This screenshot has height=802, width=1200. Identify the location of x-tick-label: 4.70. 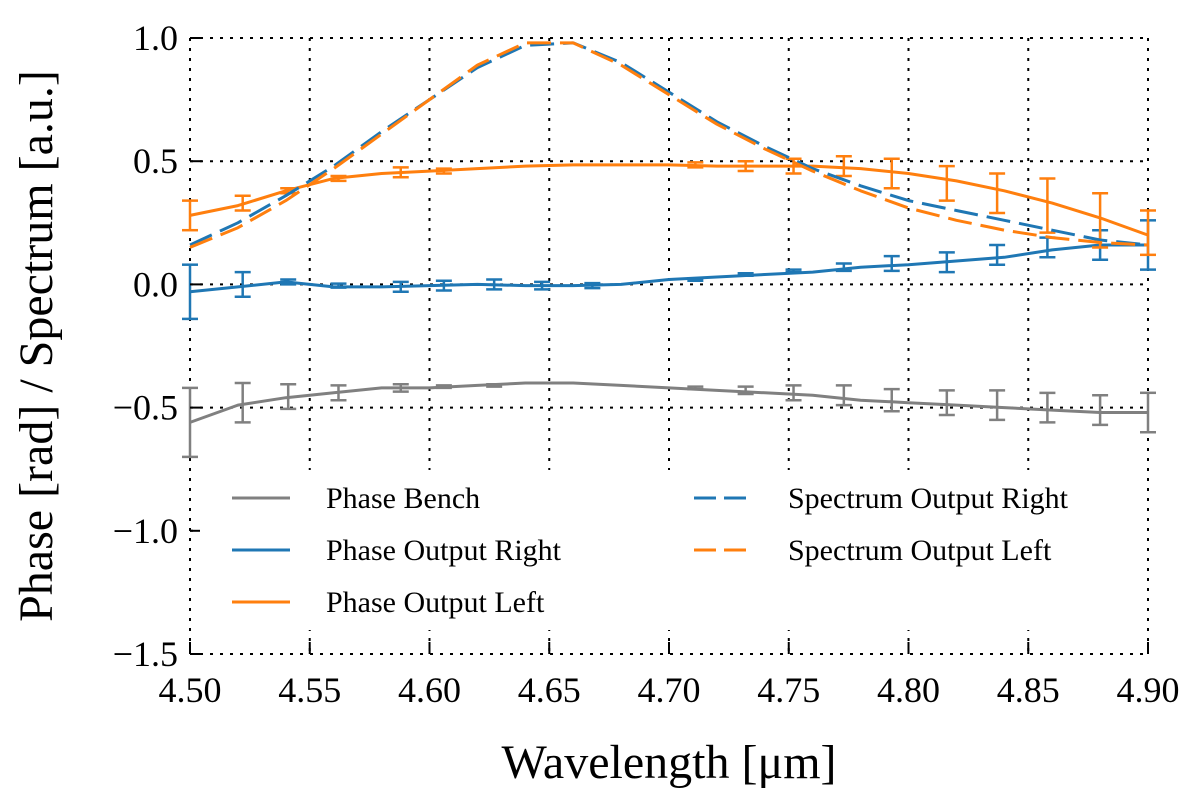
(669, 690).